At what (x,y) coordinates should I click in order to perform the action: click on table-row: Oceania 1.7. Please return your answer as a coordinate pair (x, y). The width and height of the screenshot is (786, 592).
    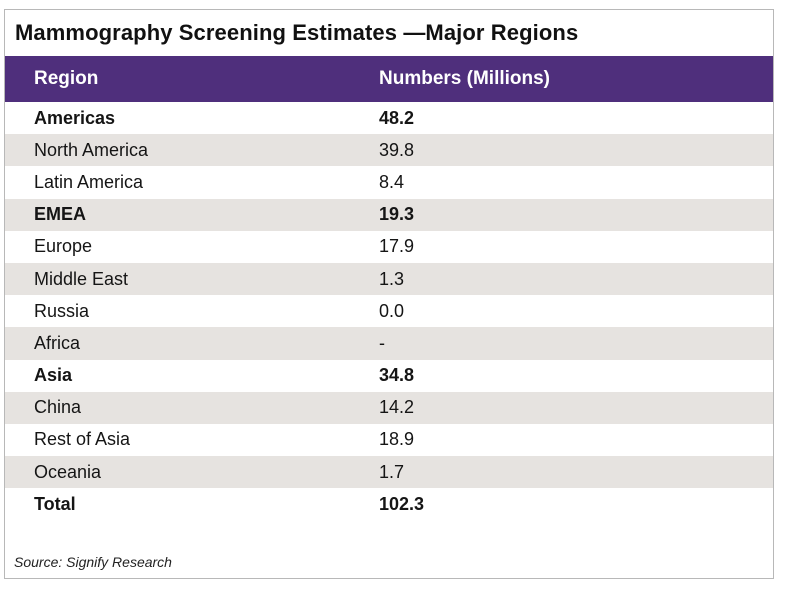
    Looking at the image, I should click on (389, 472).